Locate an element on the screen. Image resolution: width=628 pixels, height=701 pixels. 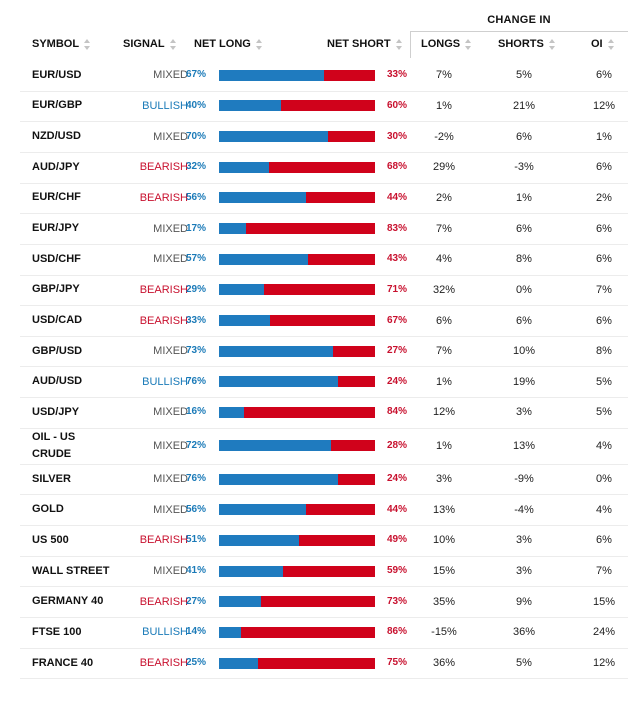
table-row: USD/JPY MIXED 16% 84% 12% 3% 5% is located at coordinates (324, 413).